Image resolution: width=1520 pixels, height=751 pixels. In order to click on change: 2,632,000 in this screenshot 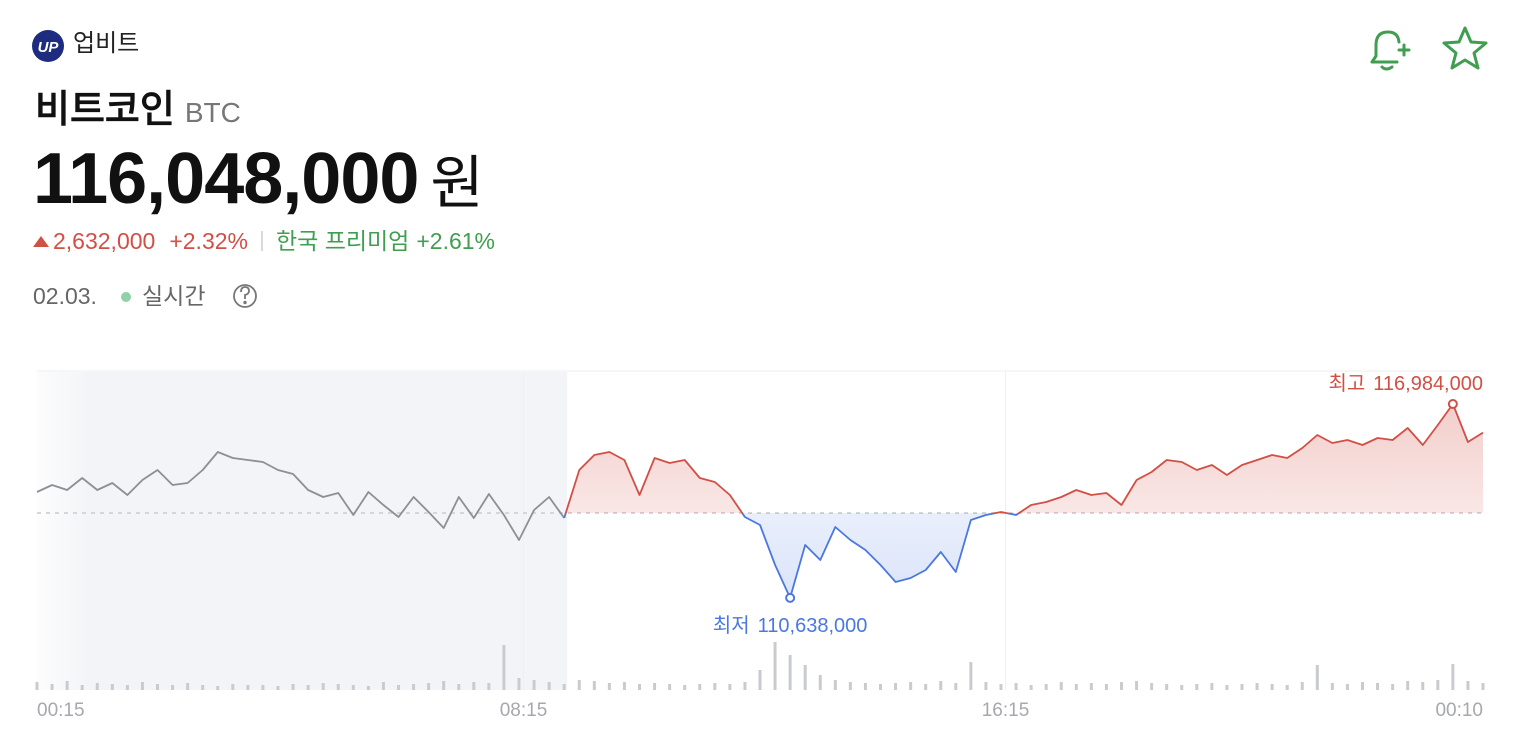, I will do `click(104, 241)`.